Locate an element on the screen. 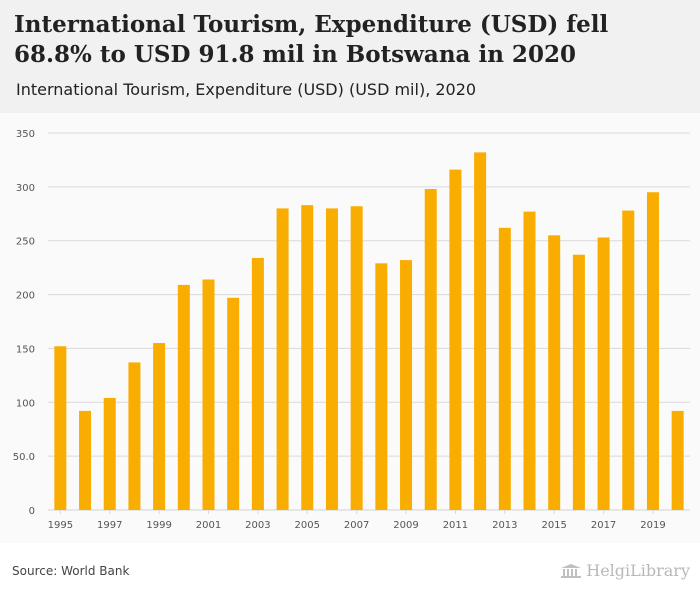 The width and height of the screenshot is (700, 596). bar-2018 is located at coordinates (628, 360).